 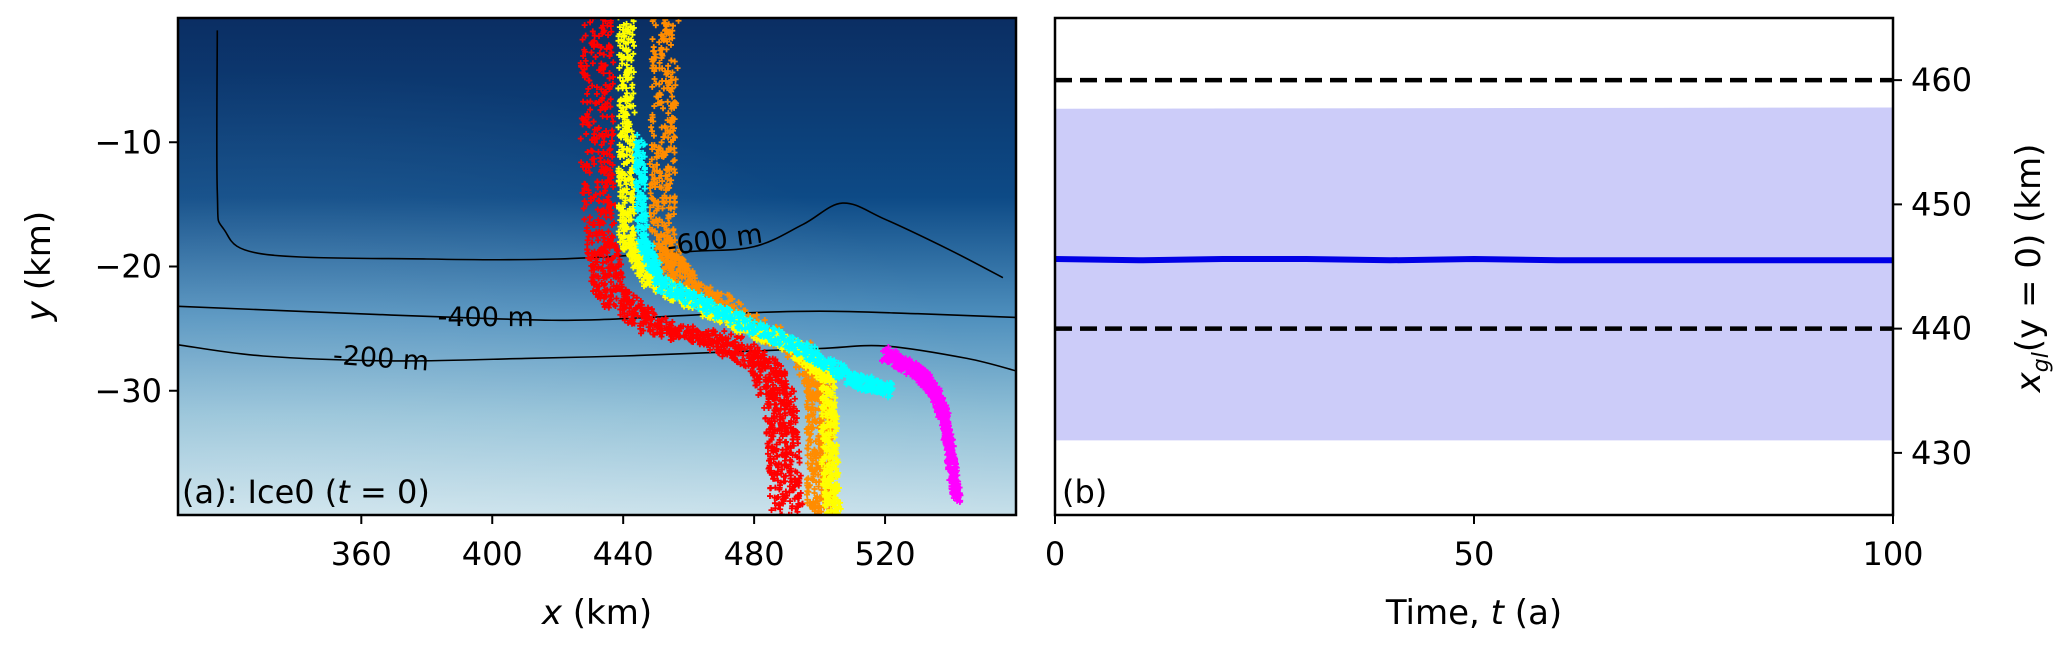 What do you see at coordinates (1474, 554) in the screenshot?
I see `x-tick-label: 50` at bounding box center [1474, 554].